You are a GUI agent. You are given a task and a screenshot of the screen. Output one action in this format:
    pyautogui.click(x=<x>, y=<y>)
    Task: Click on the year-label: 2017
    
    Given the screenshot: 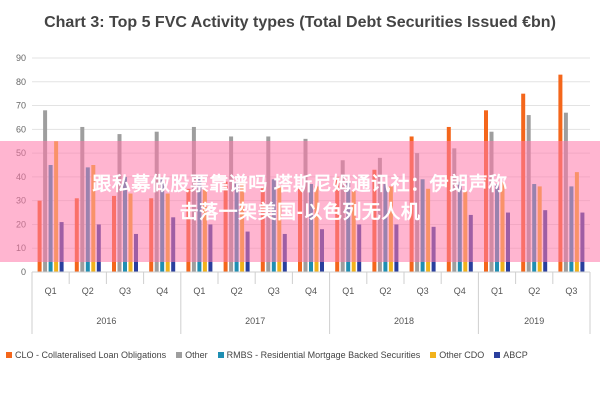 What is the action you would take?
    pyautogui.click(x=255, y=321)
    